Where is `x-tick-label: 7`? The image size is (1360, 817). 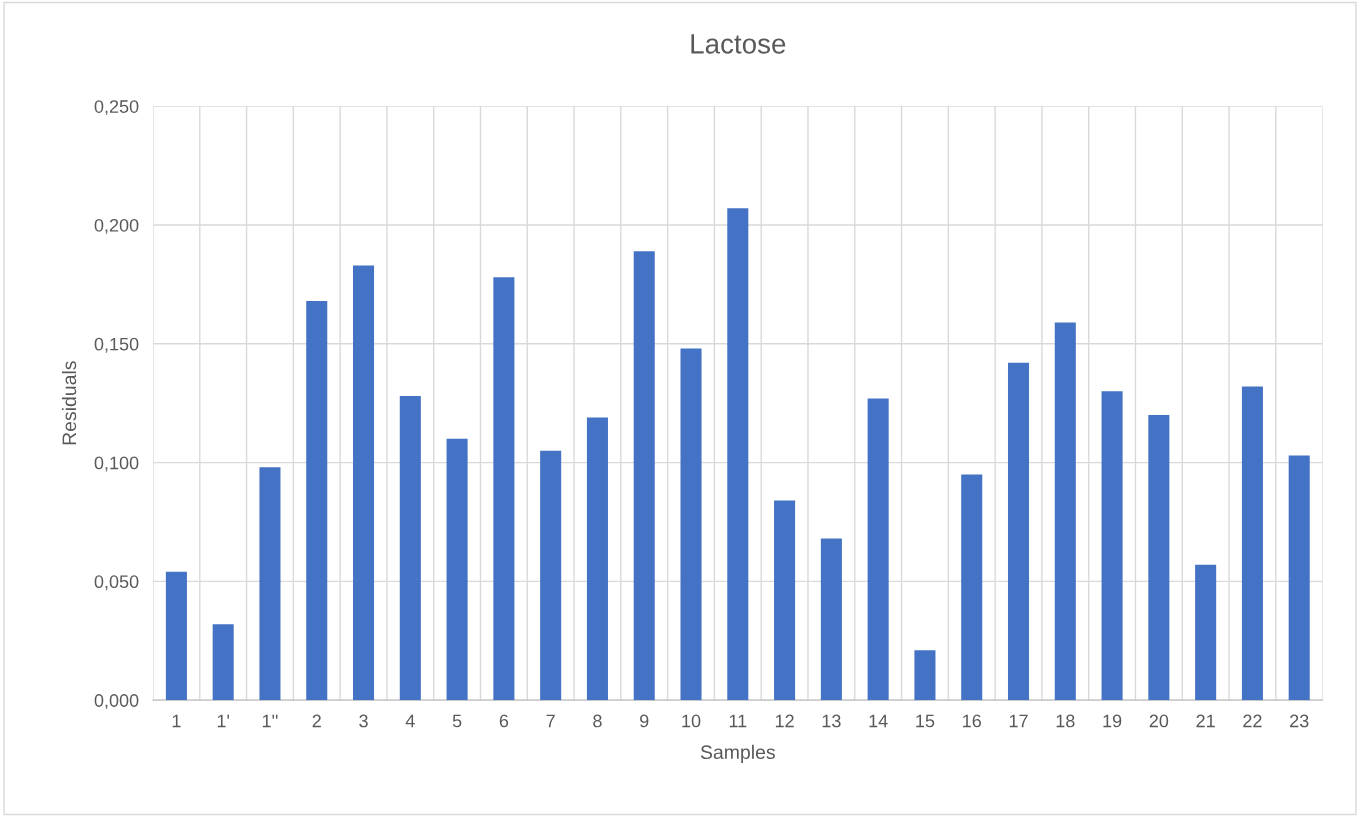 x-tick-label: 7 is located at coordinates (550, 721).